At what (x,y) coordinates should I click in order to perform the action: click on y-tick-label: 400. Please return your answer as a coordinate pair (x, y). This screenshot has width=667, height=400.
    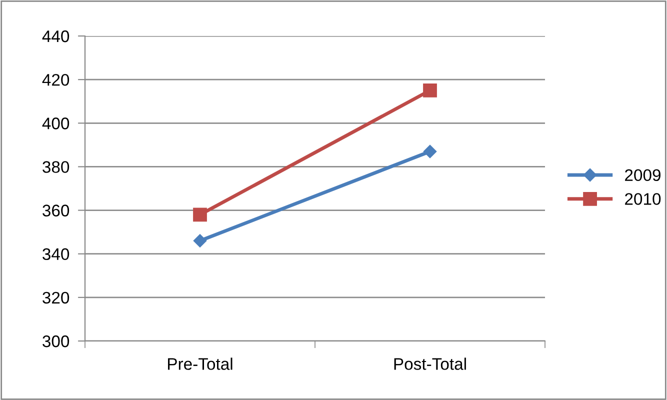
    Looking at the image, I should click on (56, 124).